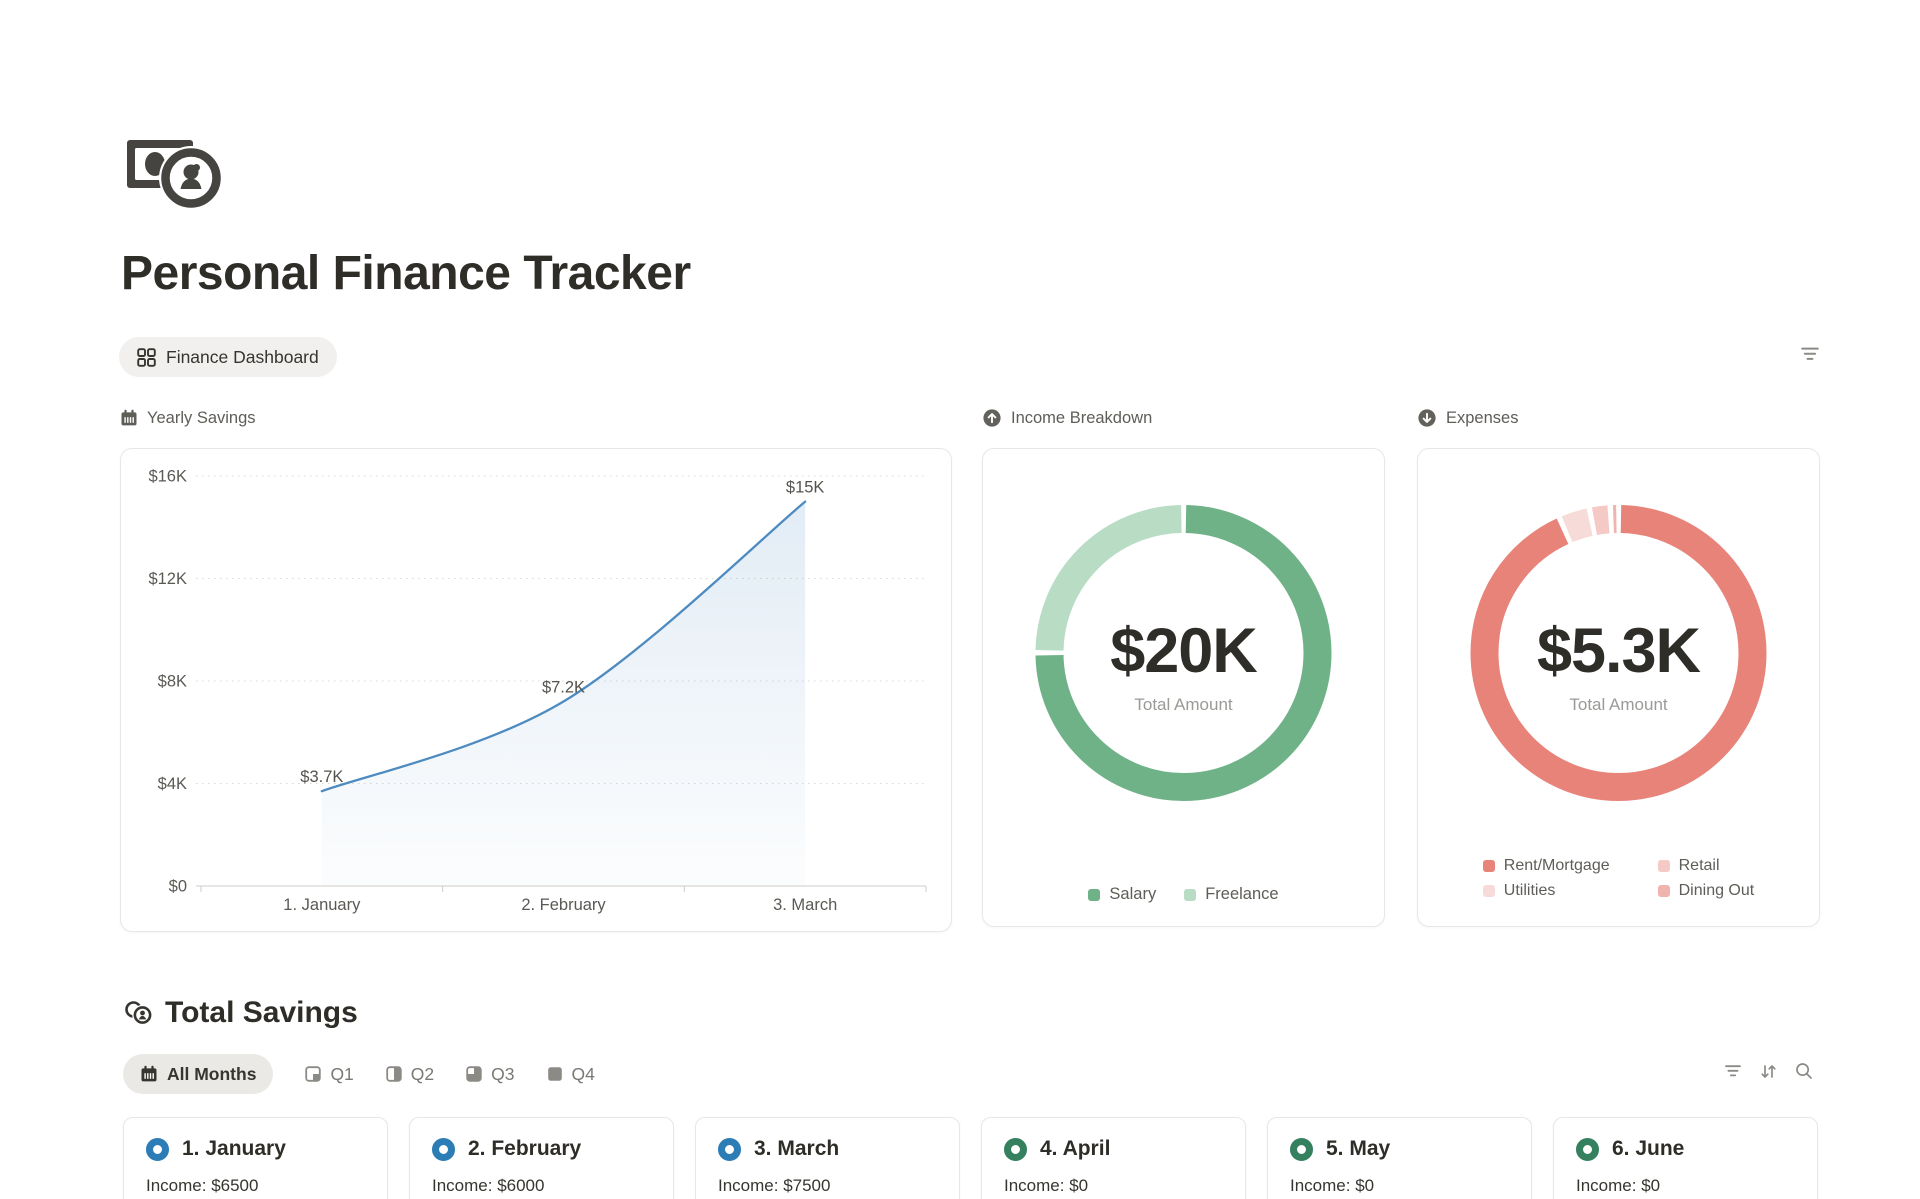 The image size is (1920, 1199). I want to click on tab-label: Q3, so click(503, 1073).